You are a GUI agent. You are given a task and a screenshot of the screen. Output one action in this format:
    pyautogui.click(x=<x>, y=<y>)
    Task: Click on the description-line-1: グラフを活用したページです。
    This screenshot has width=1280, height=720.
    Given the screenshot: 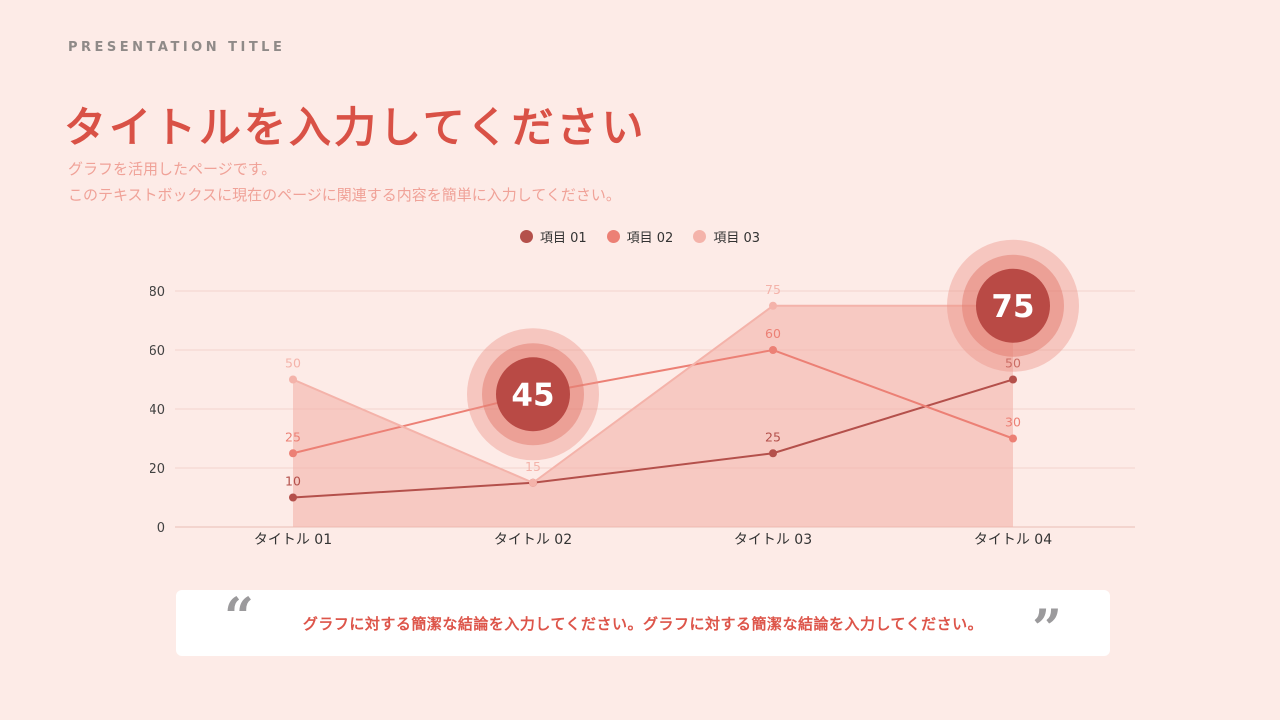 What is the action you would take?
    pyautogui.click(x=172, y=169)
    